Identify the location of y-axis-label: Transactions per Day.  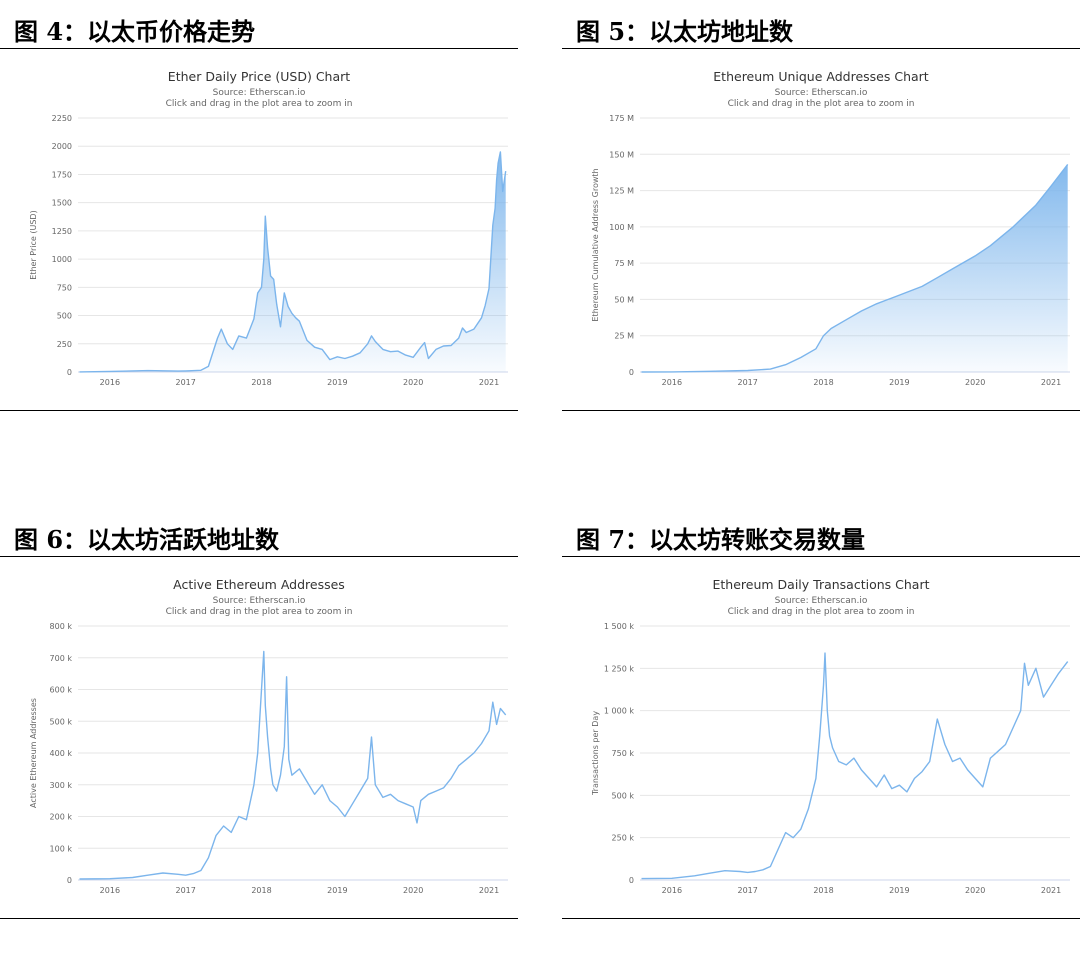
(595, 753).